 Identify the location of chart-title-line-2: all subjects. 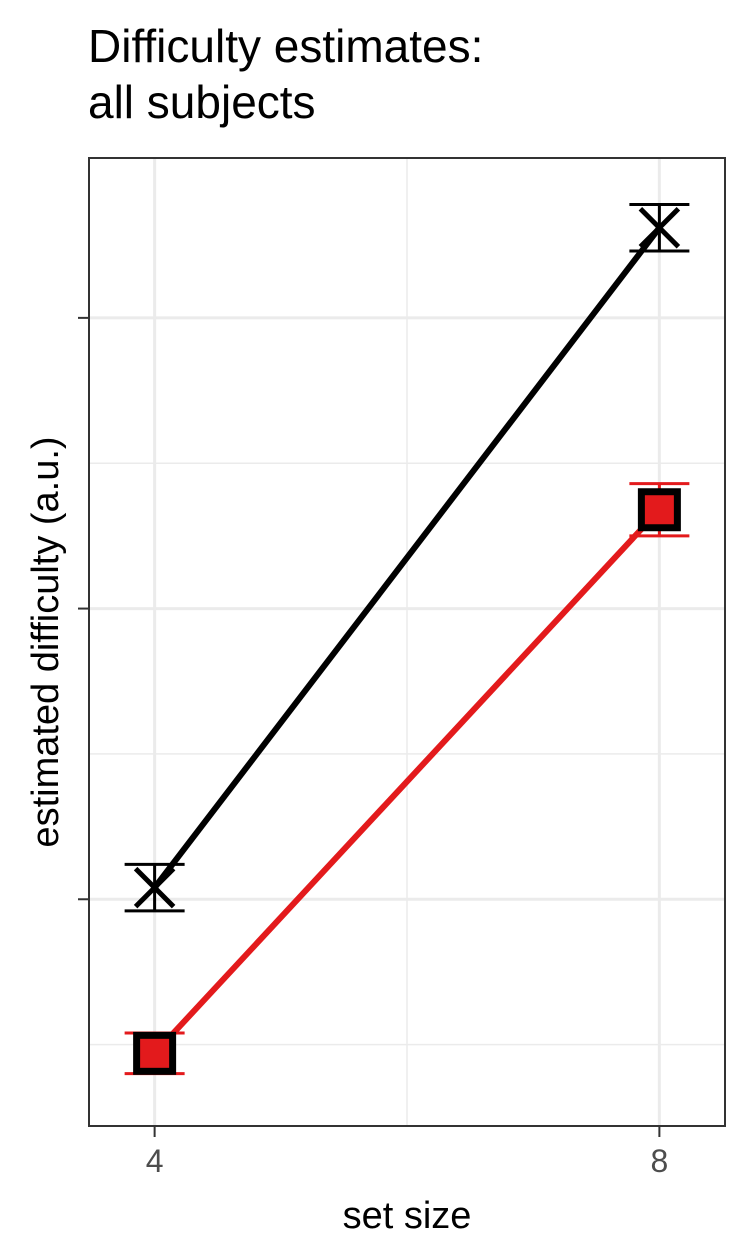
(202, 102).